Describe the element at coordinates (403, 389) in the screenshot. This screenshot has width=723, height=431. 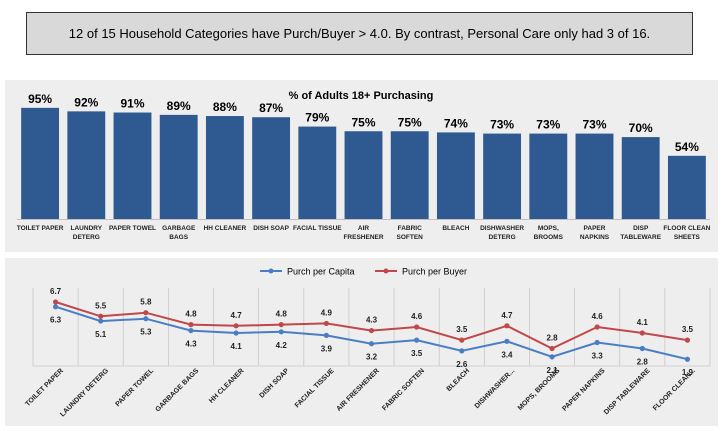
I see `x-tick-label: FABRIC SOFTEN` at that location.